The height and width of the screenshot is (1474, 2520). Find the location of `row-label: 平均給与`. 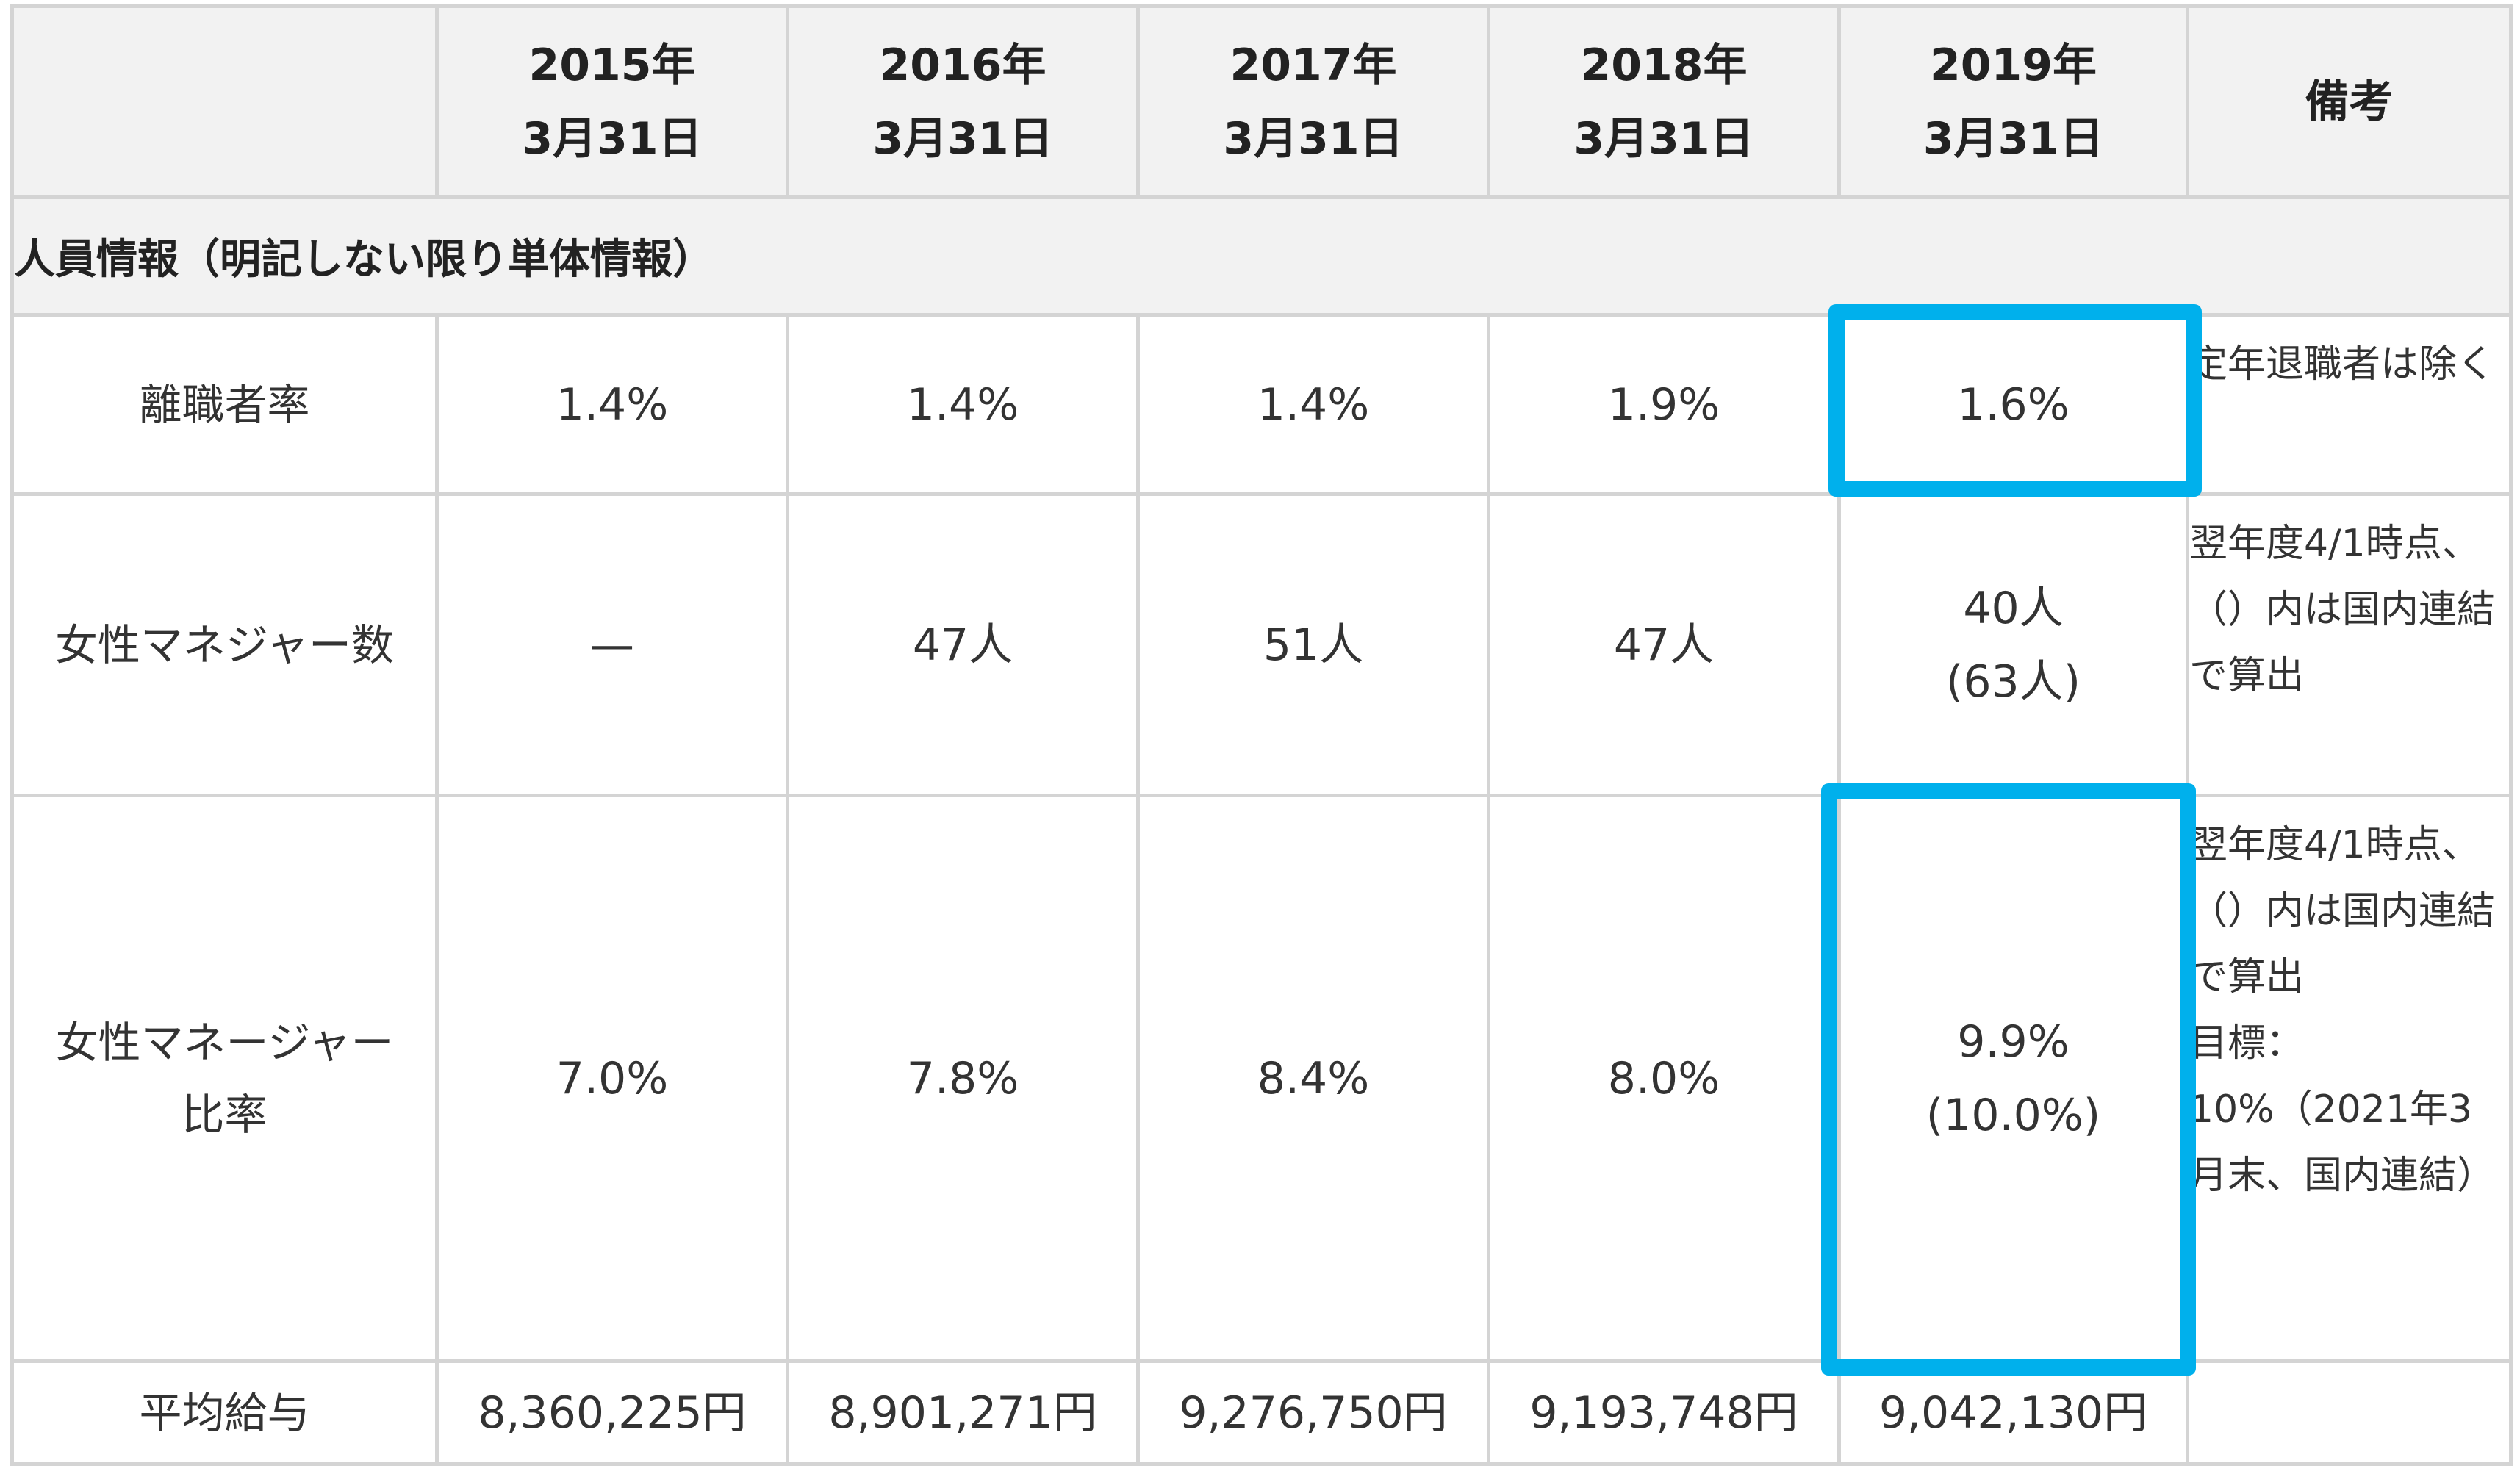

row-label: 平均給与 is located at coordinates (224, 1412).